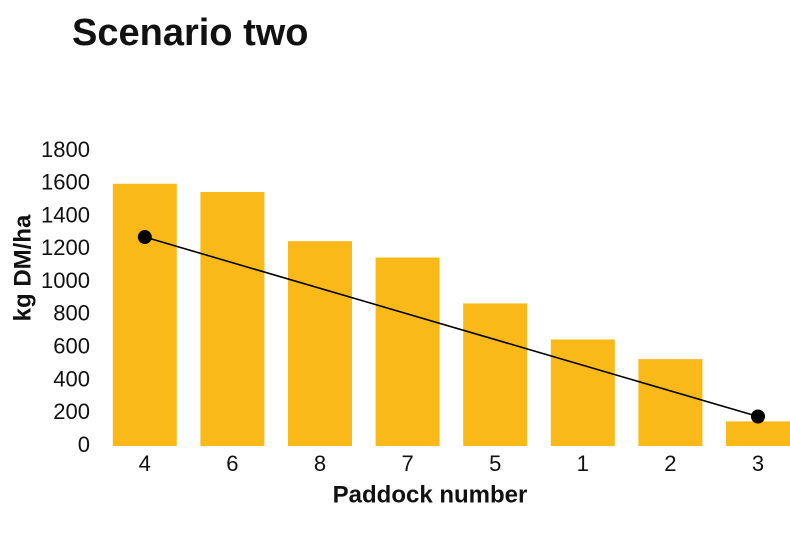 The height and width of the screenshot is (541, 790). What do you see at coordinates (84, 444) in the screenshot?
I see `y-tick-label: 0` at bounding box center [84, 444].